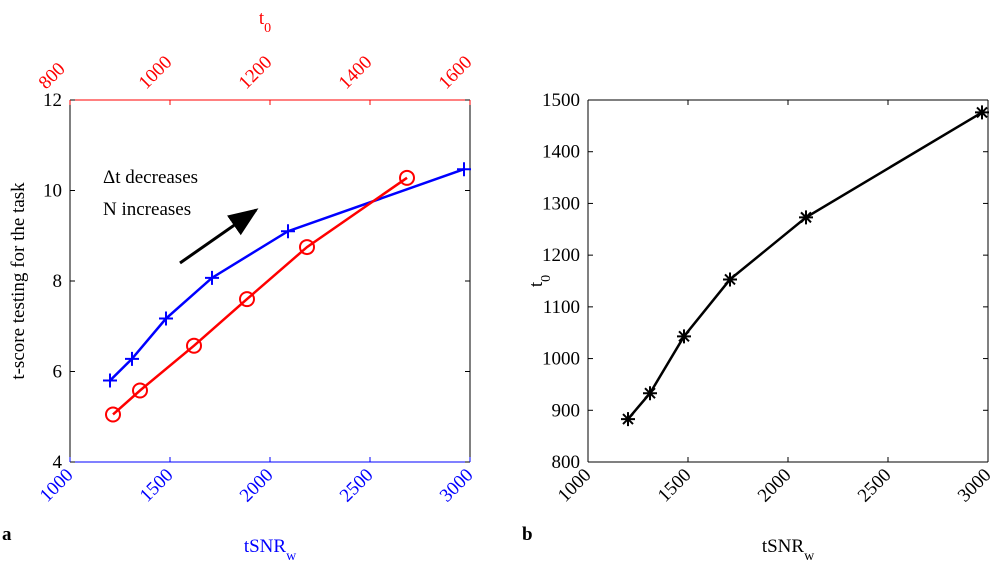 The height and width of the screenshot is (562, 1003). What do you see at coordinates (147, 209) in the screenshot?
I see `annotation: N increases` at bounding box center [147, 209].